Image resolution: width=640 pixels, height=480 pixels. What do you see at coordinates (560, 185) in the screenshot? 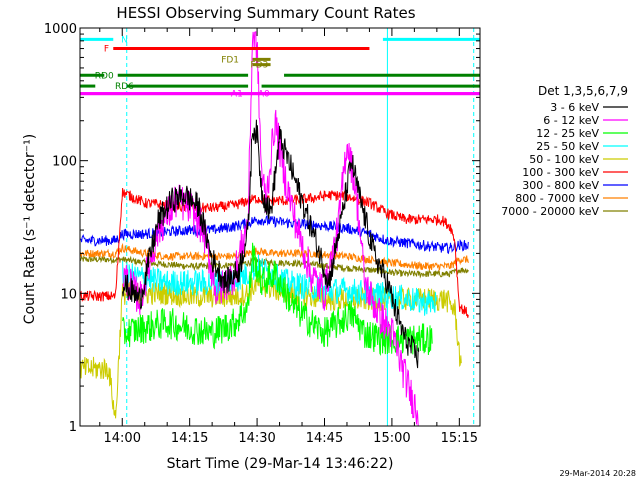
I see `legend-label-6: 300 - 800 keV` at bounding box center [560, 185].